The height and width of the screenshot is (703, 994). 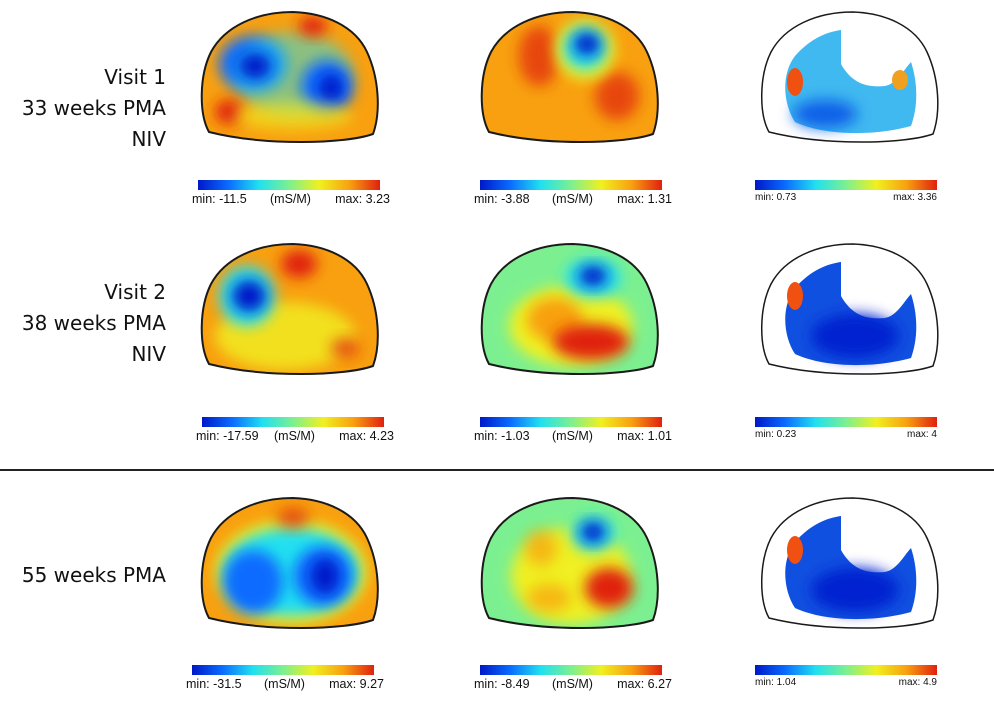 I want to click on colorbar-min-label: min: -31.5, so click(x=214, y=684).